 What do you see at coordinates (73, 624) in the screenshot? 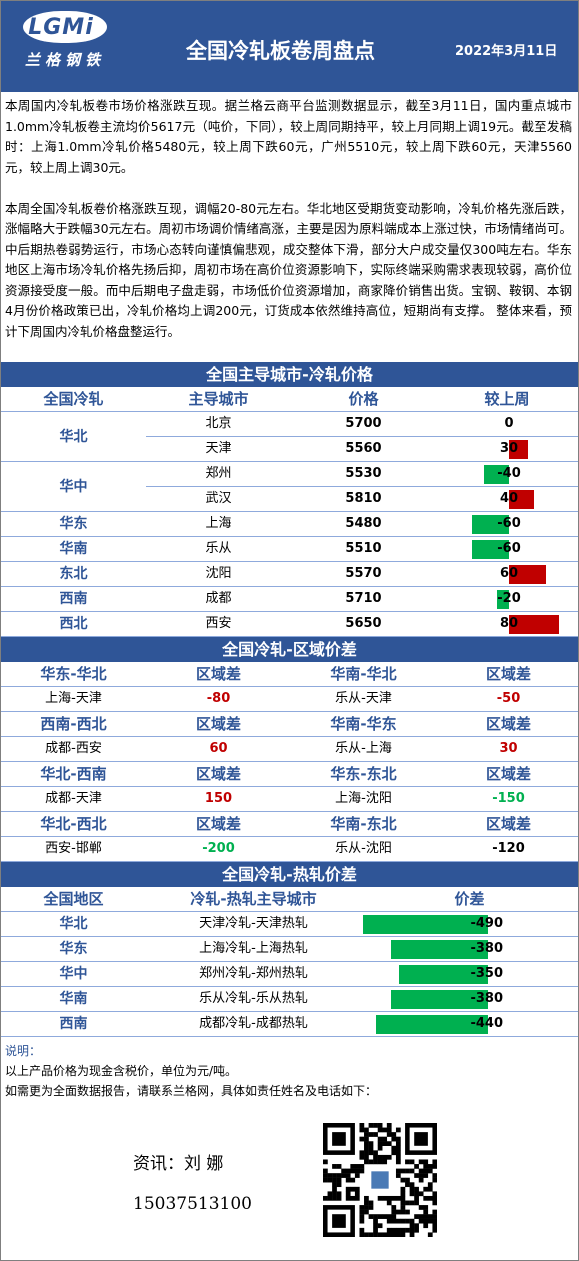
I see `s1-region-cell: 西北` at bounding box center [73, 624].